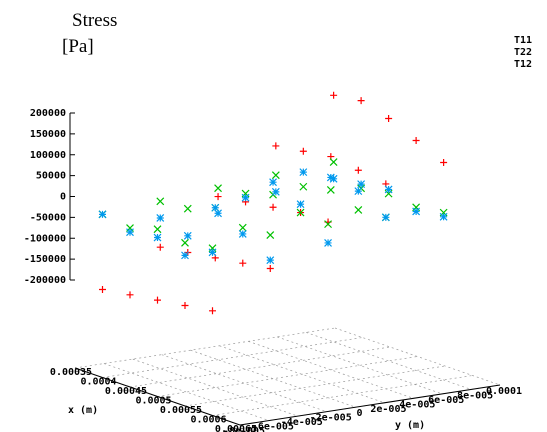  What do you see at coordinates (523, 52) in the screenshot?
I see `legend-label: T22` at bounding box center [523, 52].